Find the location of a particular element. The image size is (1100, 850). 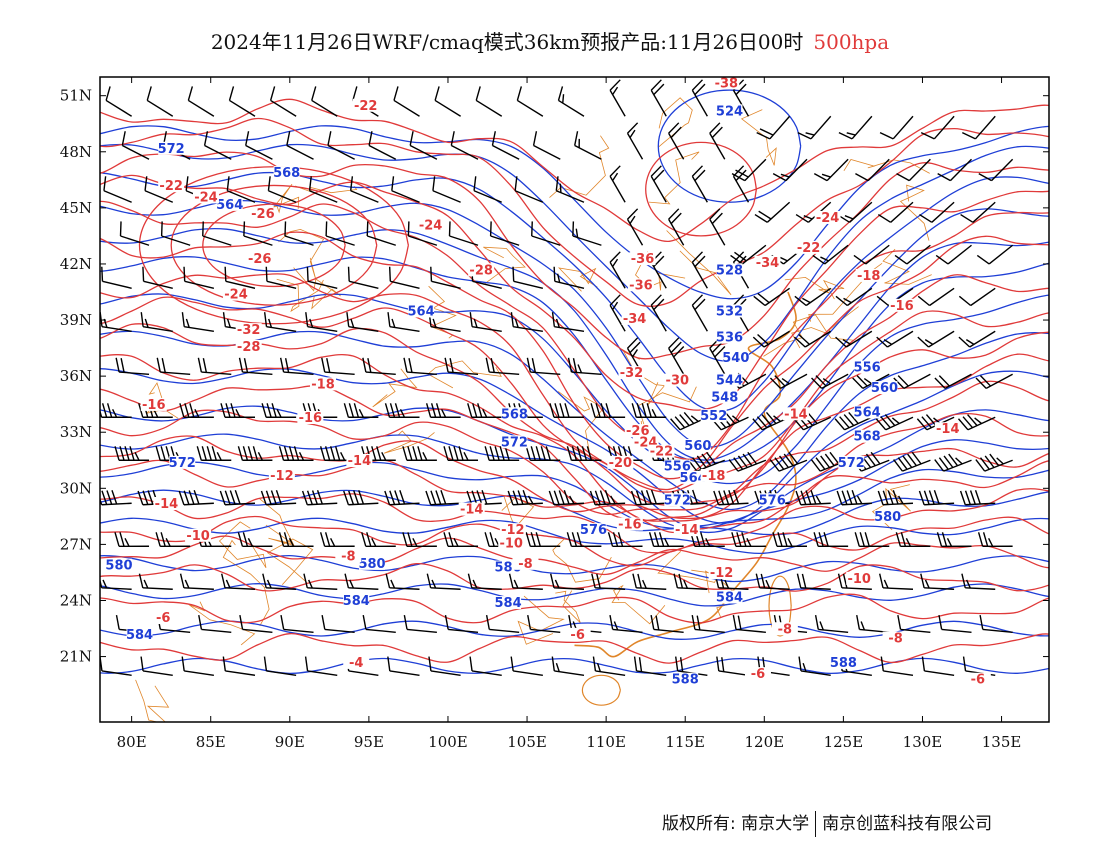

height-label: 576 is located at coordinates (593, 530).